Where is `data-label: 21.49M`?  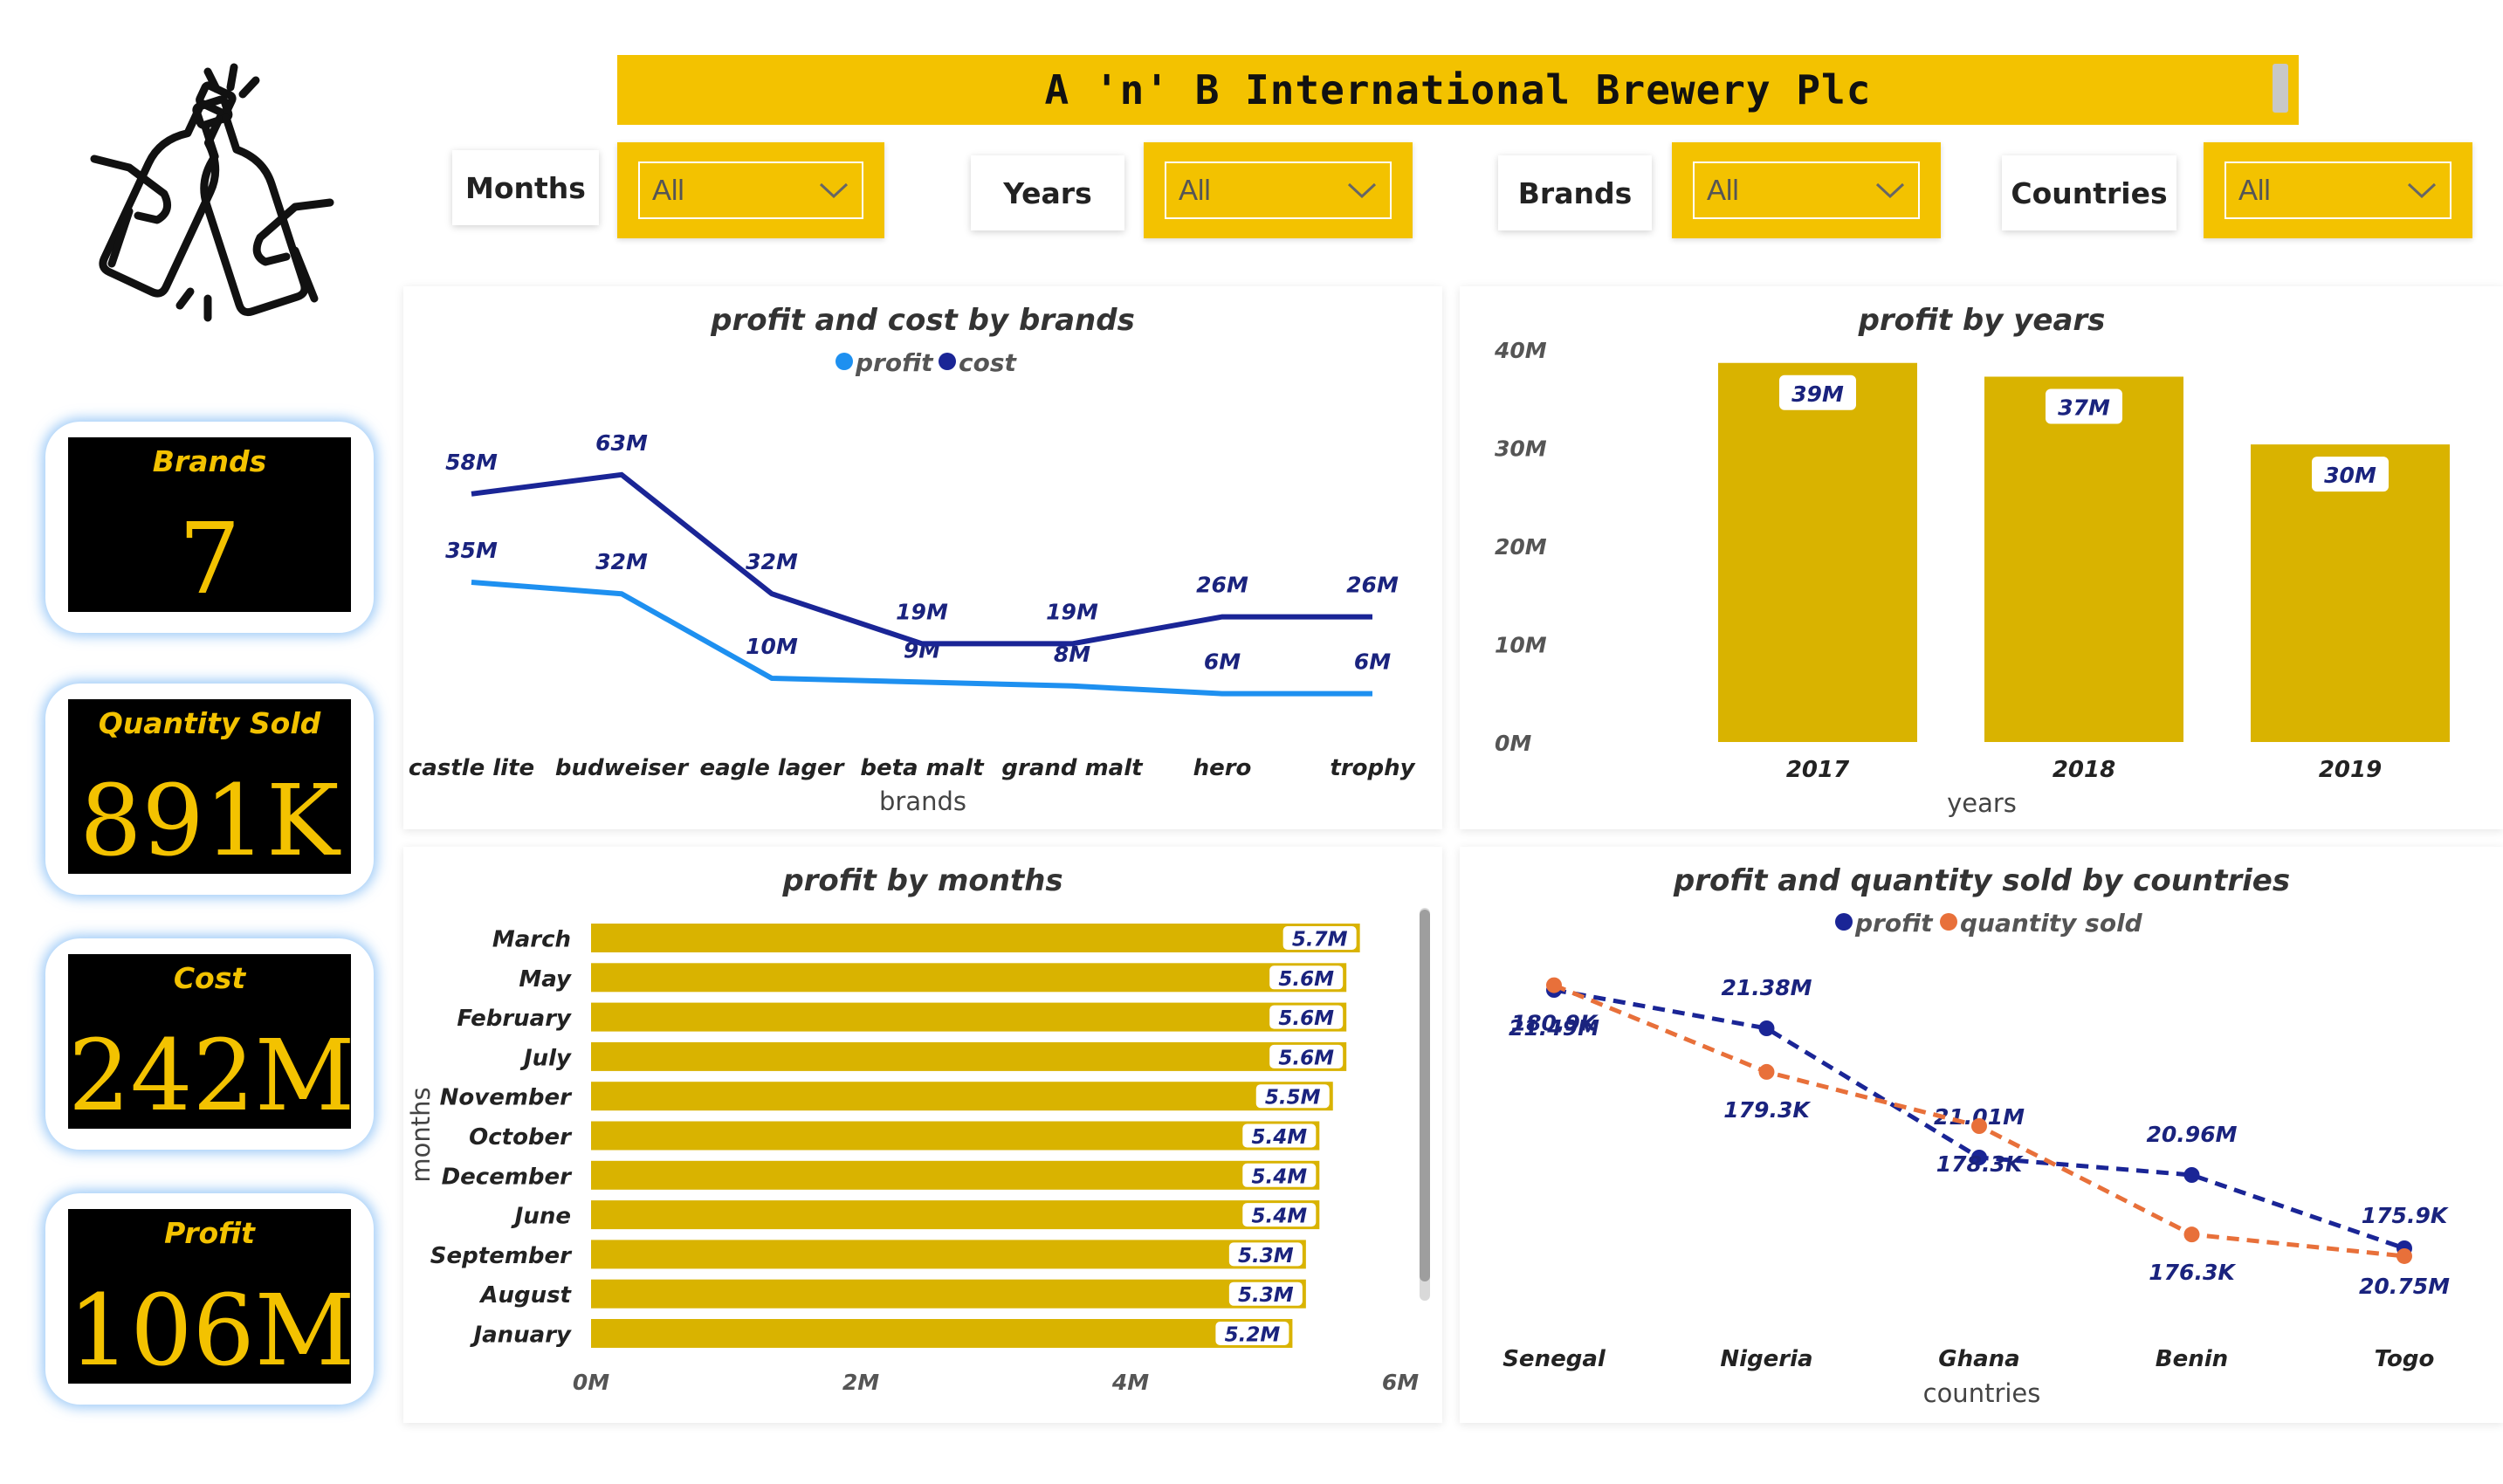 data-label: 21.49M is located at coordinates (1554, 1028).